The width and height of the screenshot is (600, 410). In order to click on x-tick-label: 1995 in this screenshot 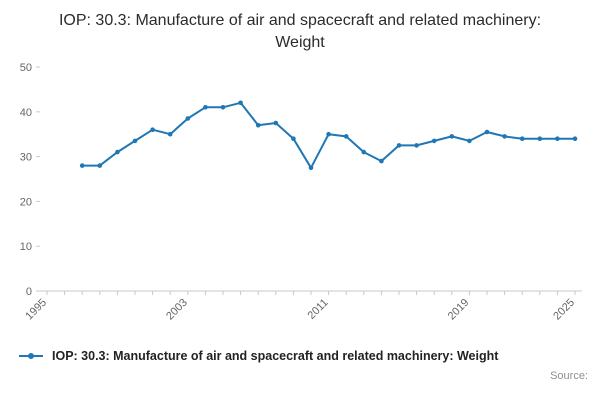, I will do `click(36, 310)`.